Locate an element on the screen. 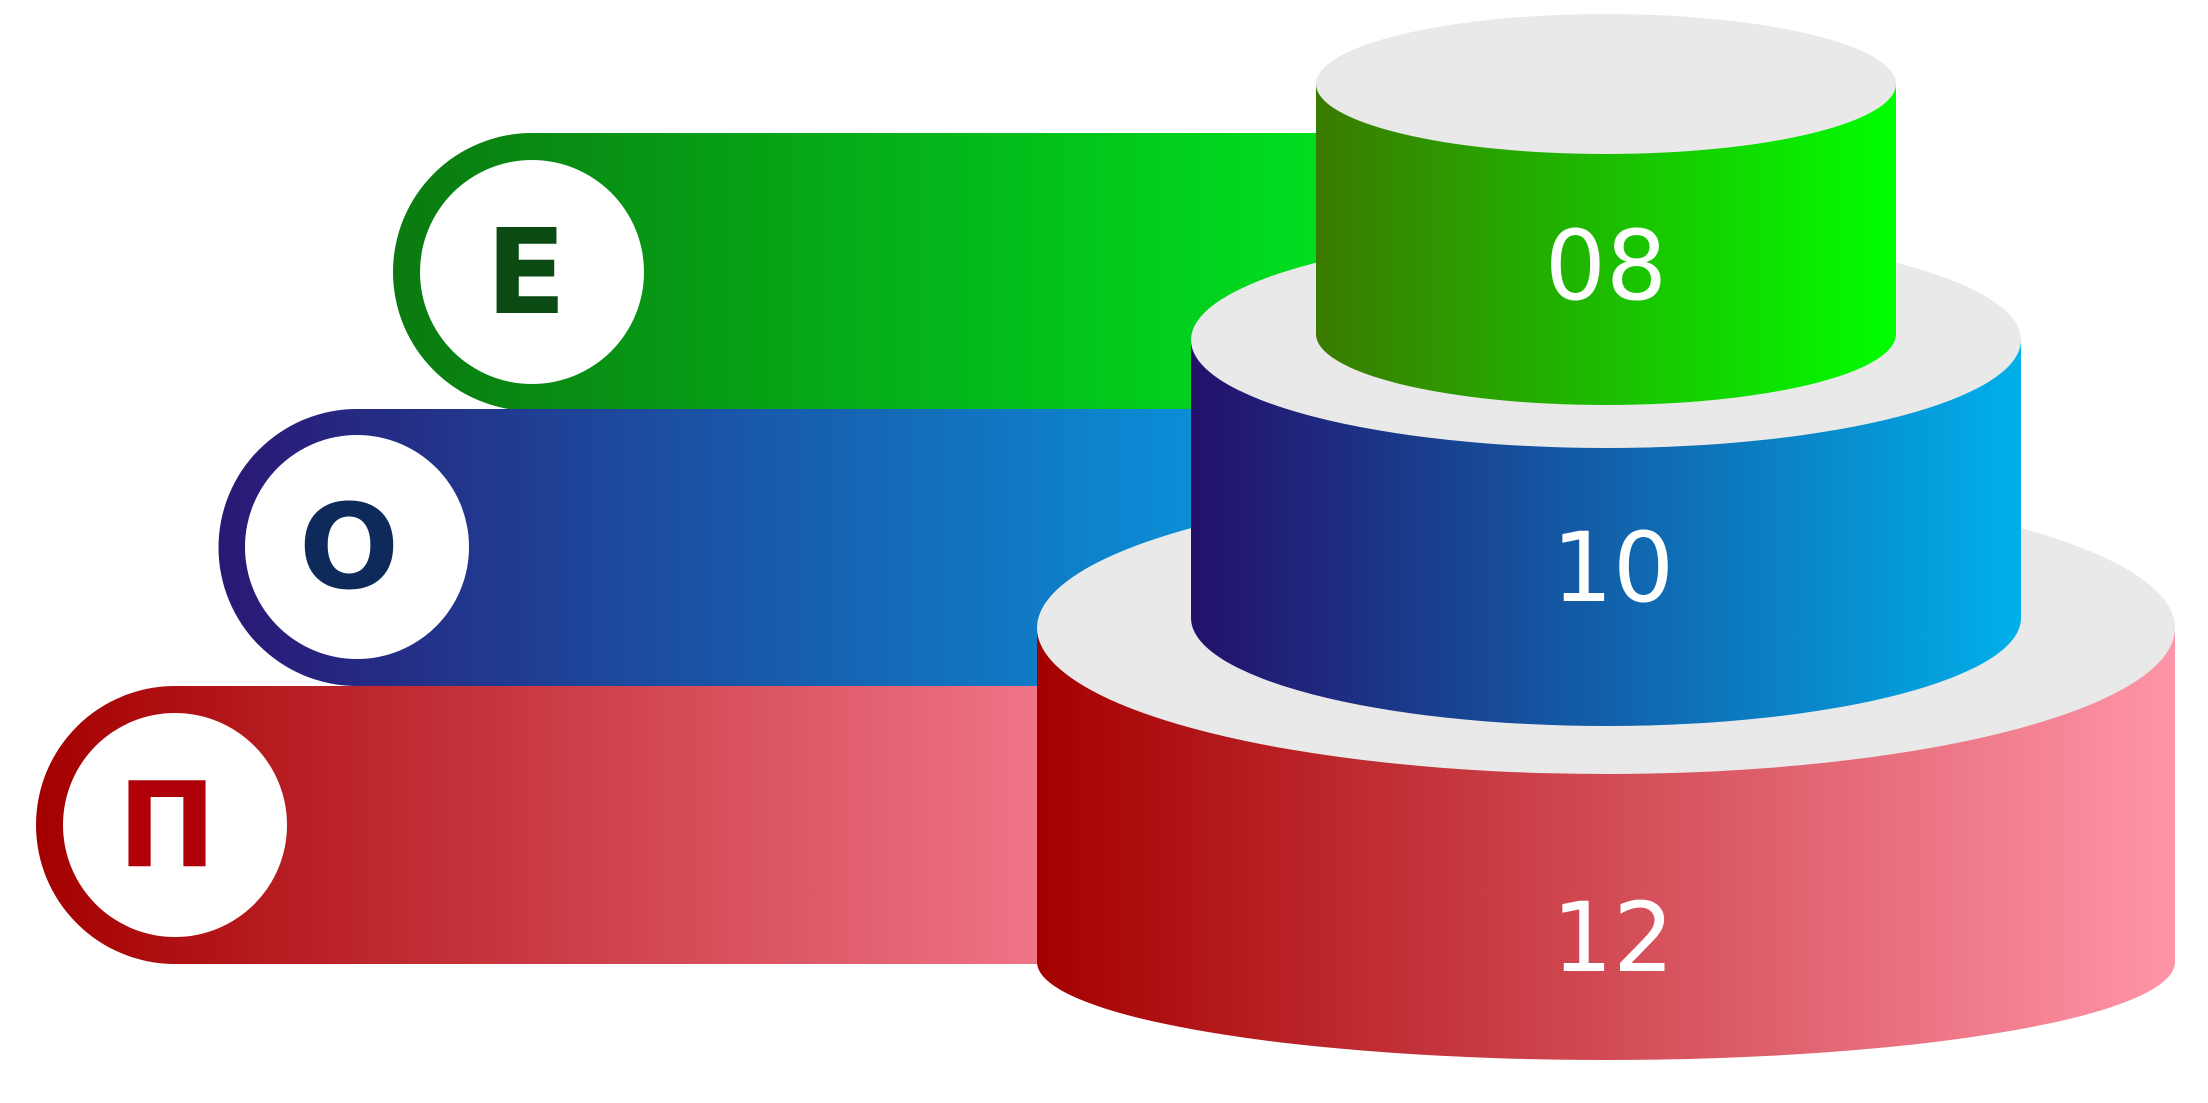 This screenshot has width=2208, height=1103. badge-e is located at coordinates (532, 272).